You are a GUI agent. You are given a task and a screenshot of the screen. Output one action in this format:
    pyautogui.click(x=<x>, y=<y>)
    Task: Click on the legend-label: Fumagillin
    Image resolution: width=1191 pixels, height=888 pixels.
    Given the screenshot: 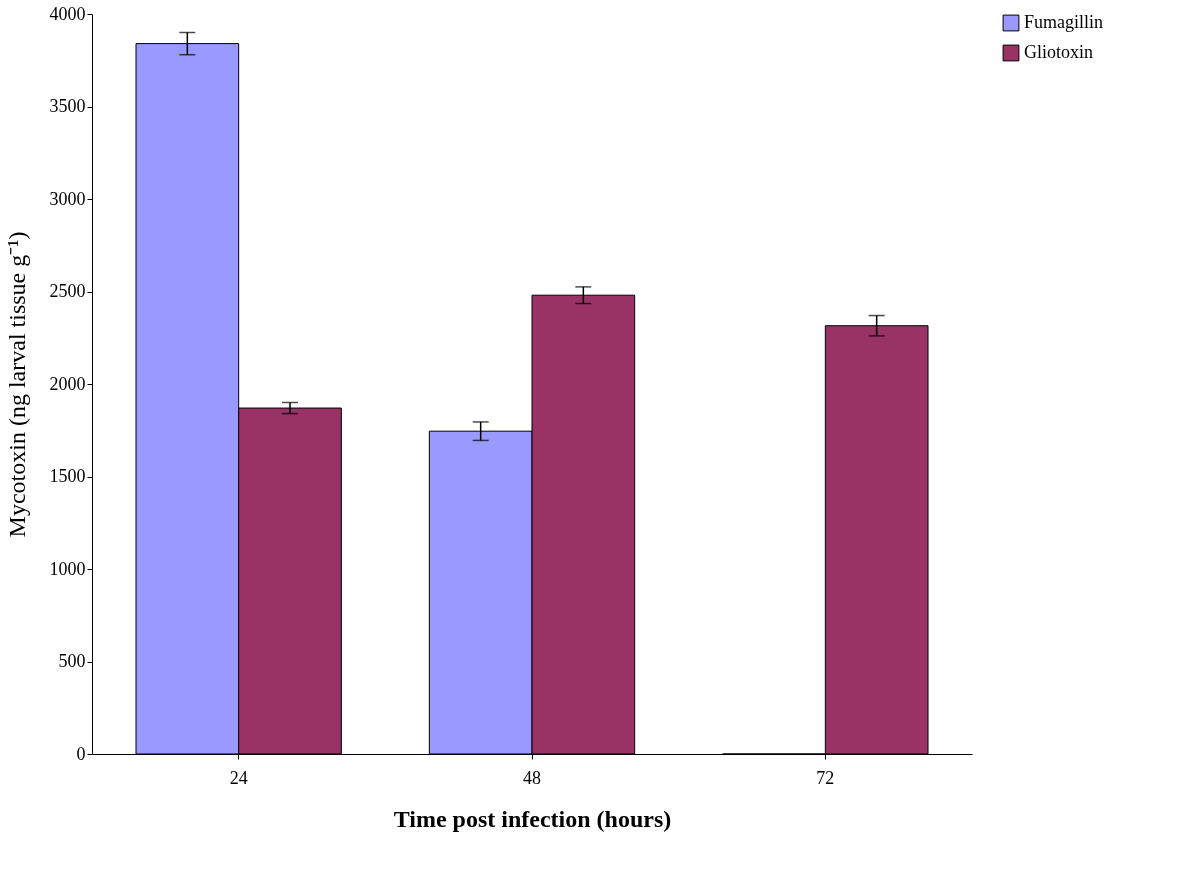 What is the action you would take?
    pyautogui.click(x=1064, y=22)
    